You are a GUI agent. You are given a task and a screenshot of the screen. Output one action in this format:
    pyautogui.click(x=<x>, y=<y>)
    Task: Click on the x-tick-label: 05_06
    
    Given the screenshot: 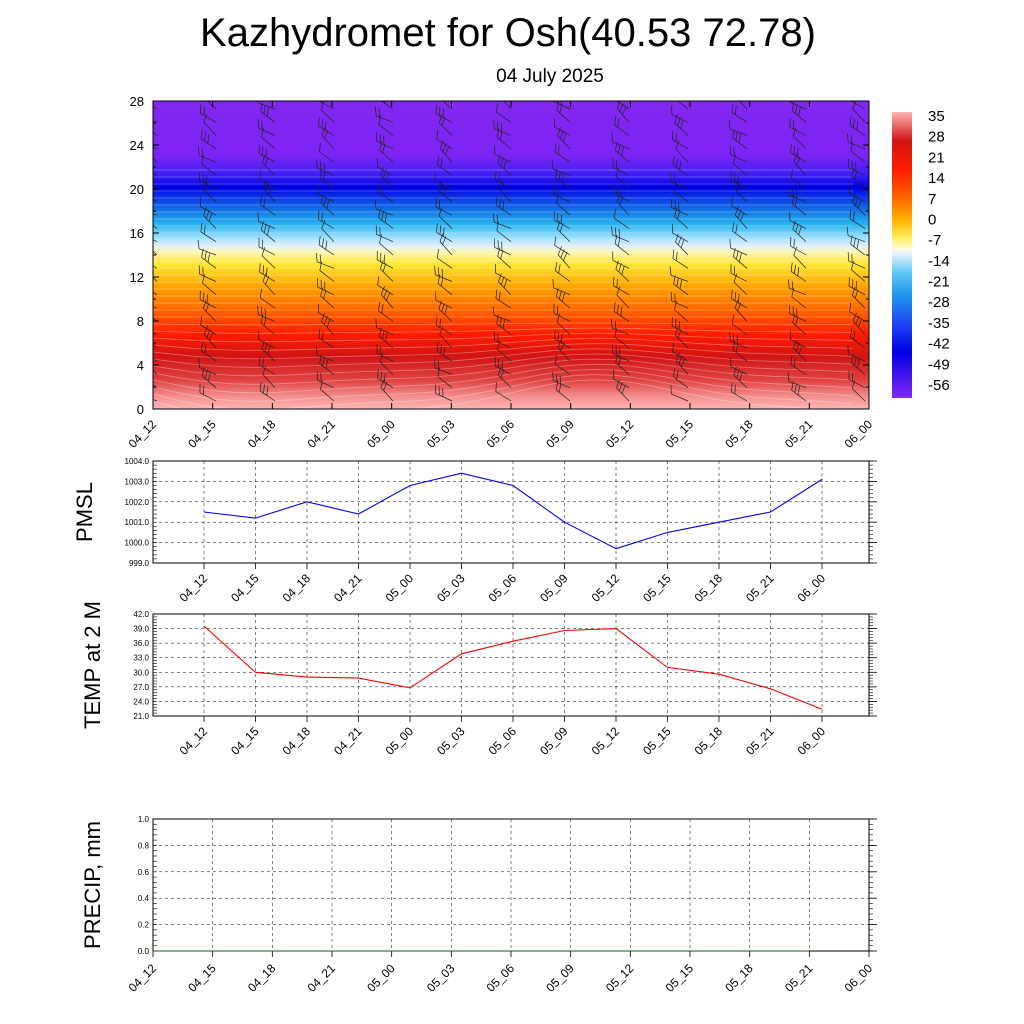 What is the action you would take?
    pyautogui.click(x=503, y=588)
    